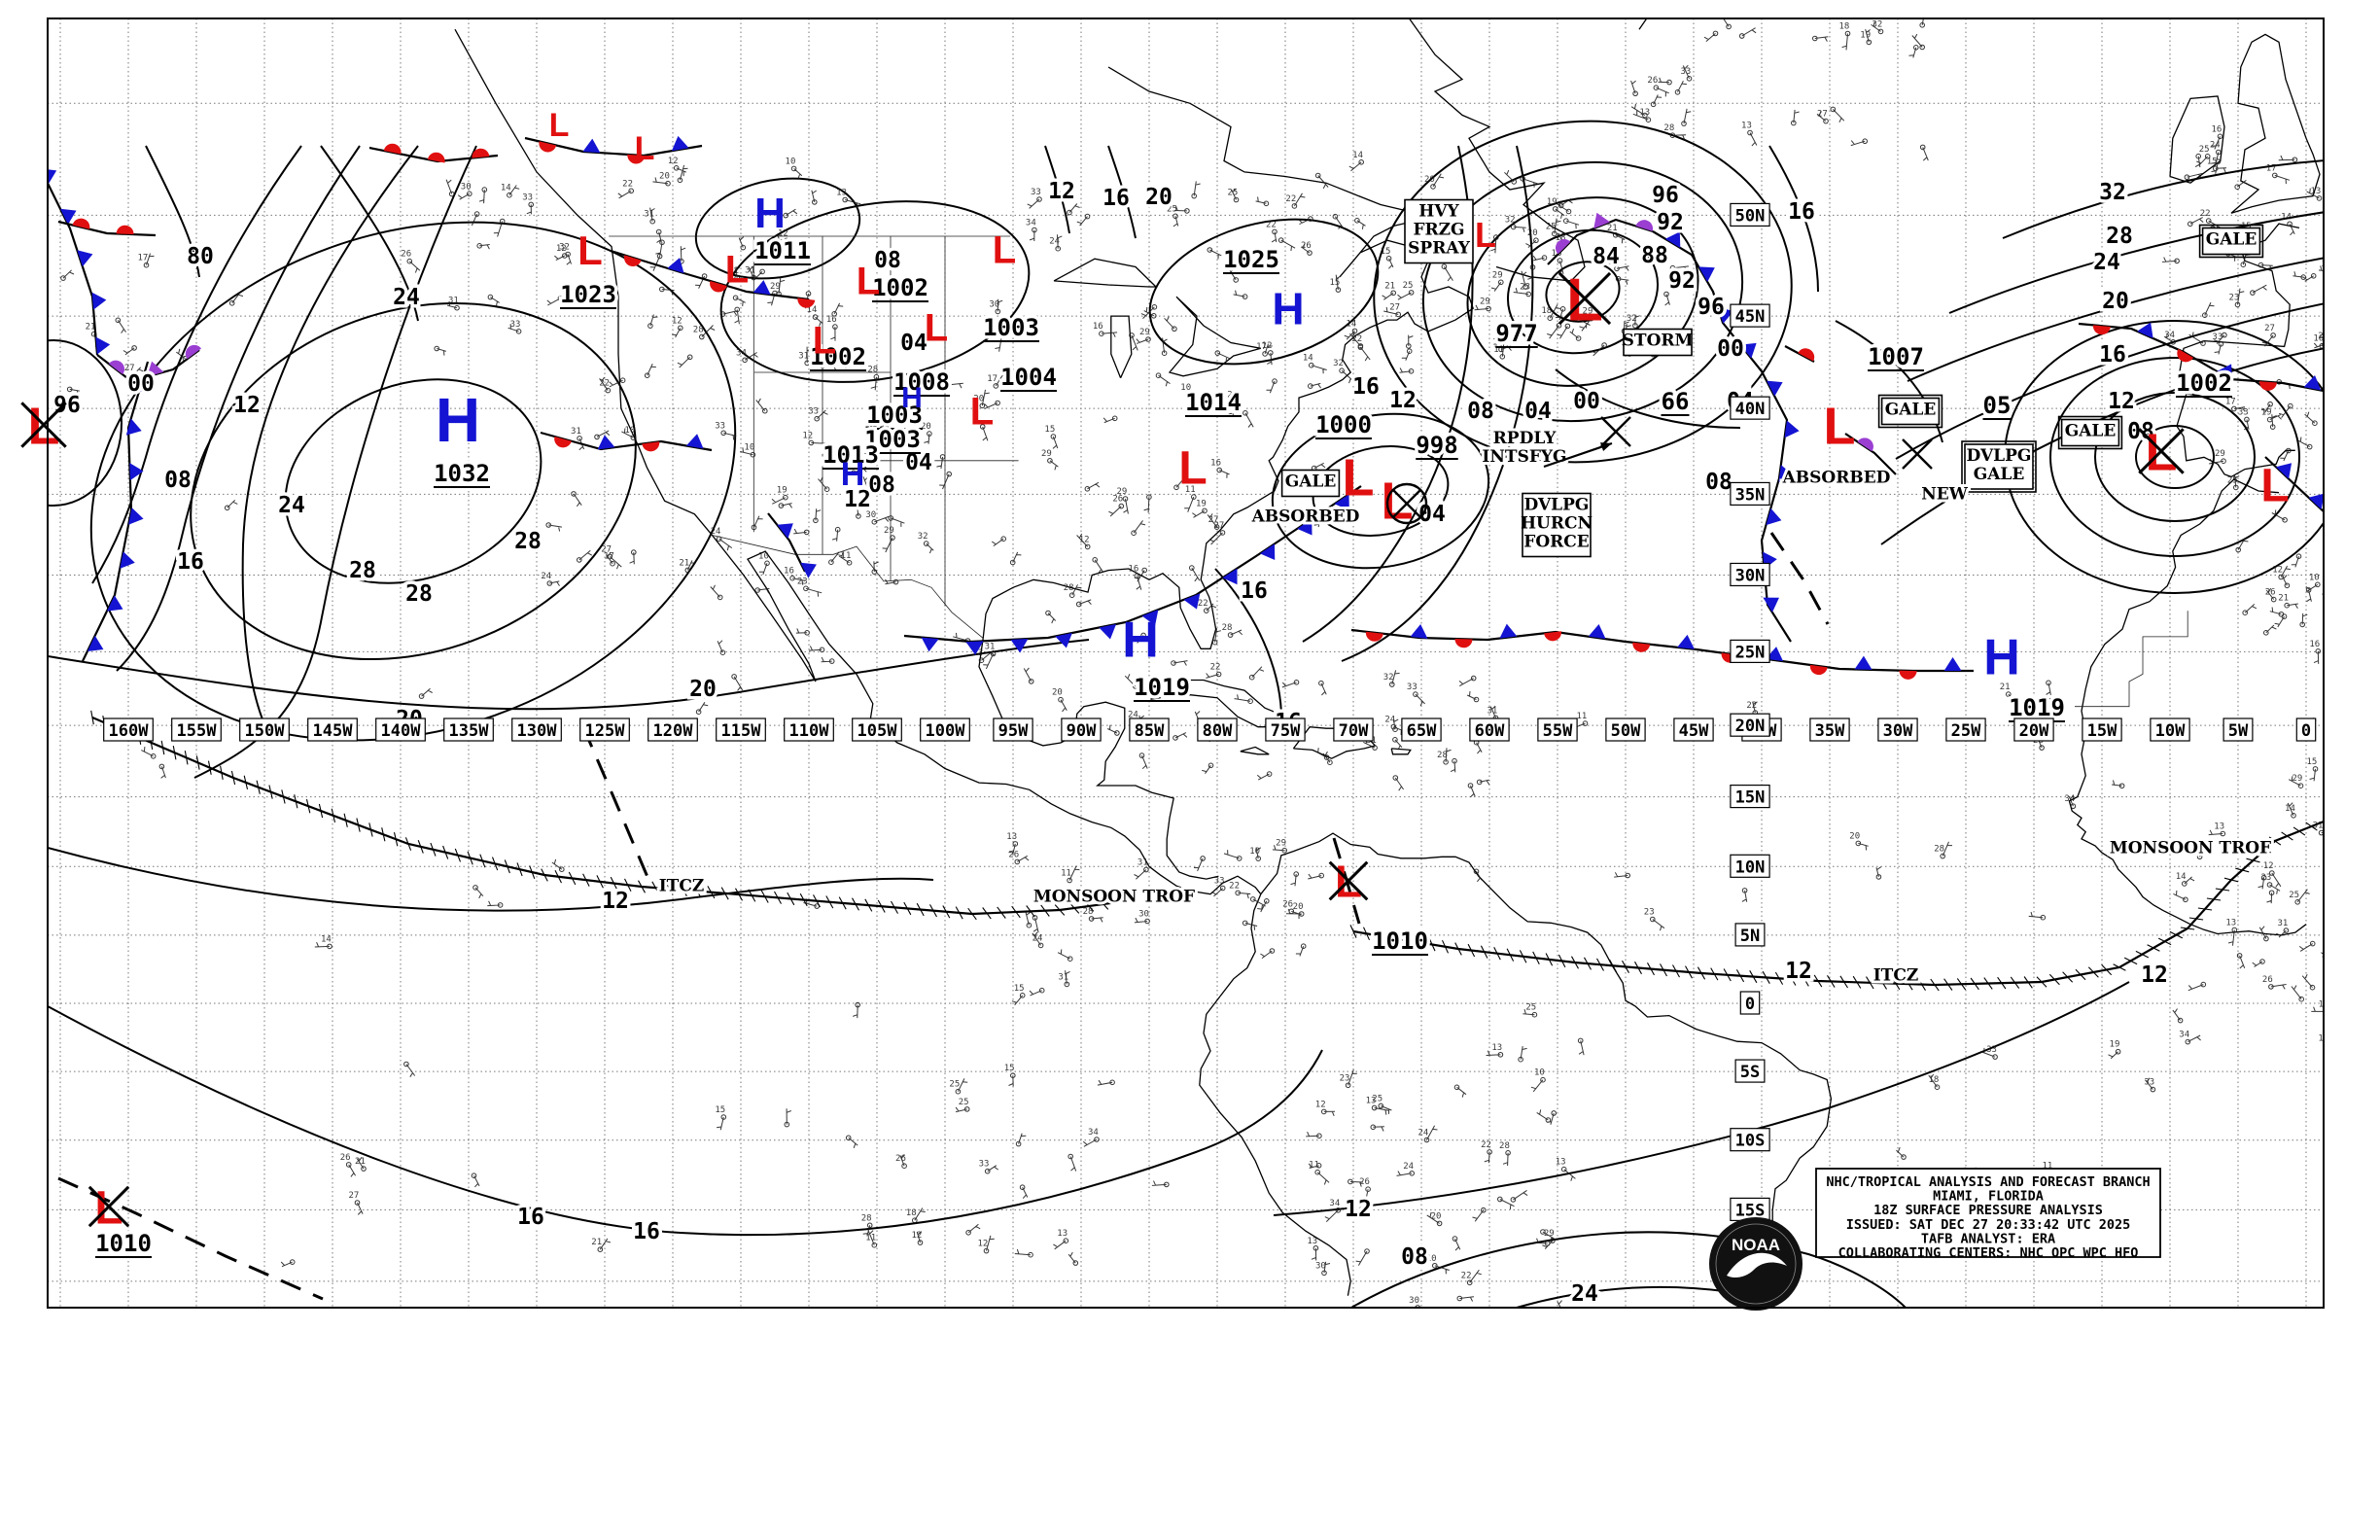 The image size is (2380, 1540). Describe the element at coordinates (362, 570) in the screenshot. I see `isobar-label: 28` at that location.